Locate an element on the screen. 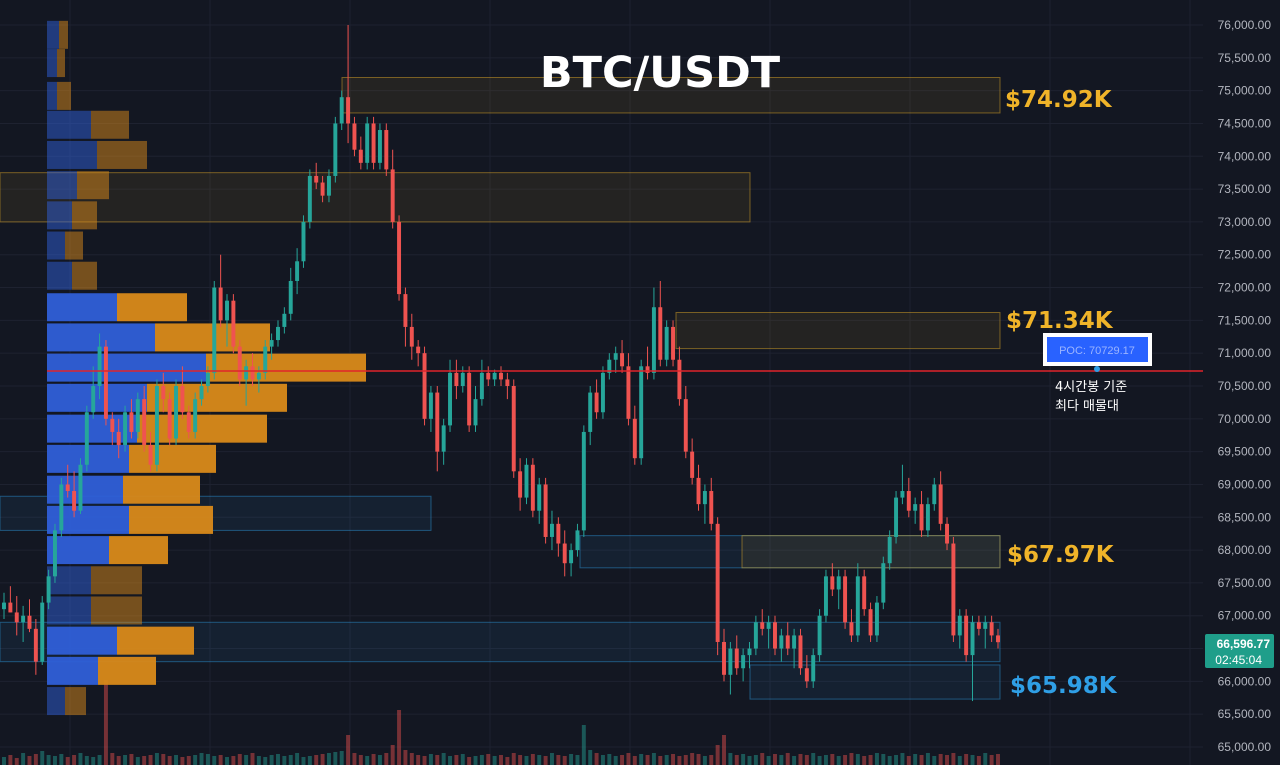  price-tick-label: 71,500.00 is located at coordinates (1245, 320).